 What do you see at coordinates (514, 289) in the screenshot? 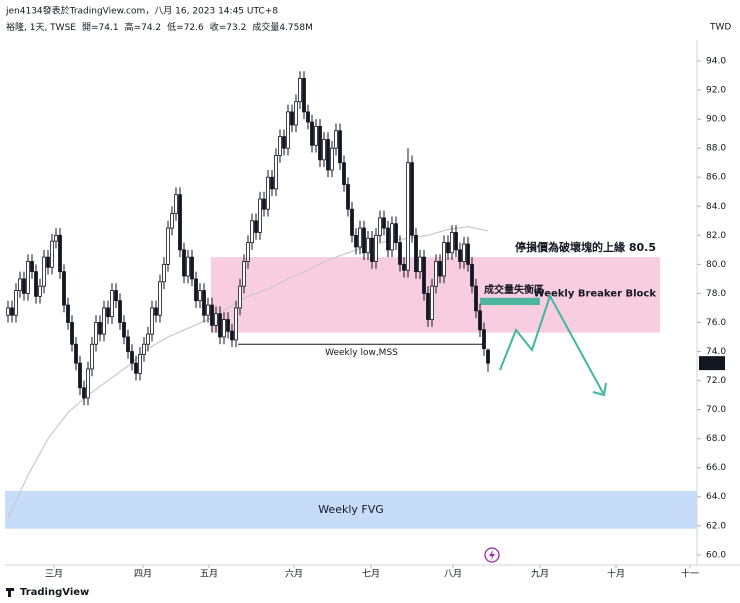
I see `zone-label: 成交量失衡區` at bounding box center [514, 289].